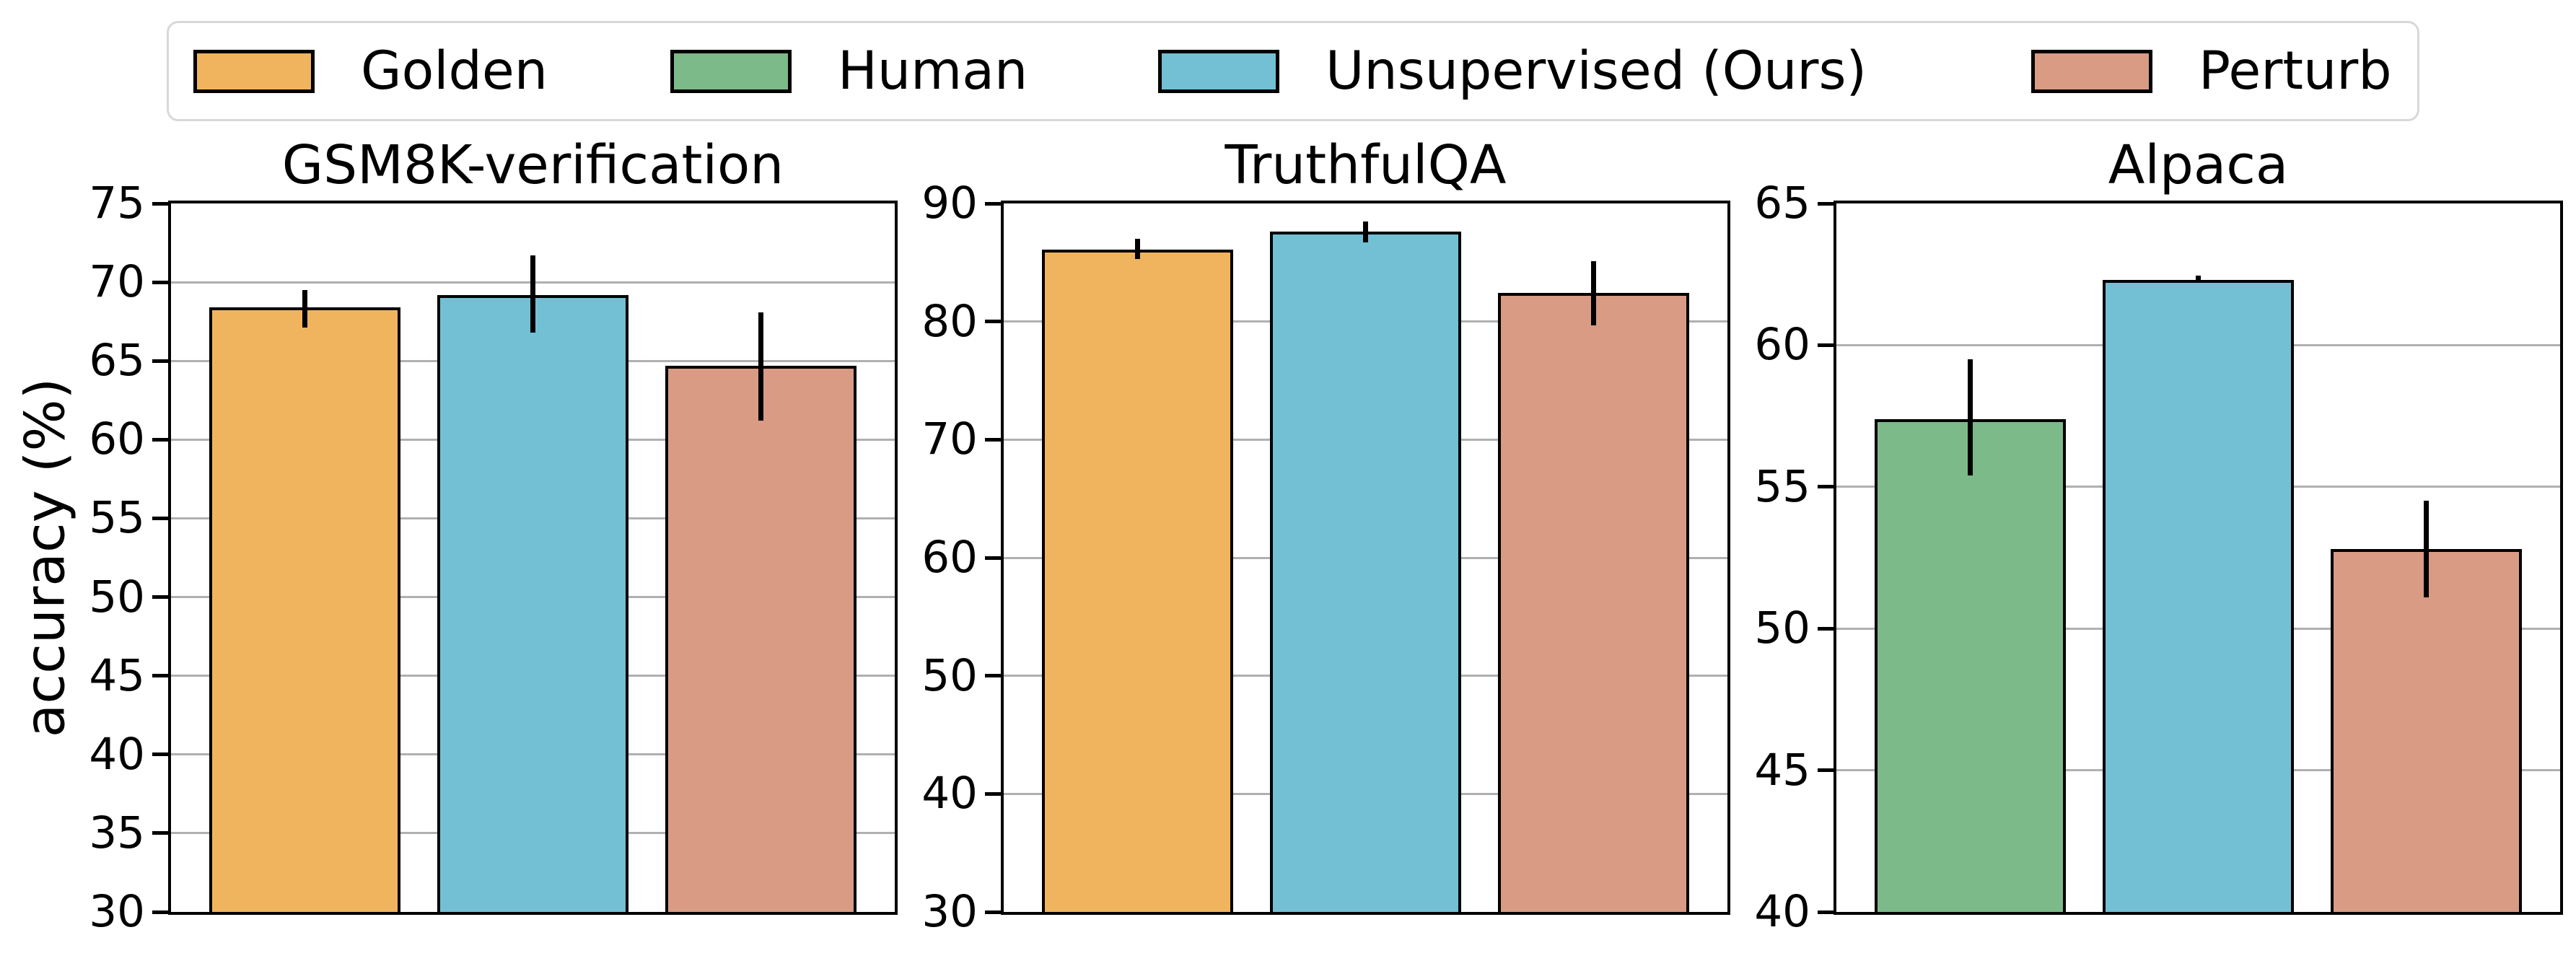 The height and width of the screenshot is (961, 2576). I want to click on legend-label-human: Human, so click(933, 71).